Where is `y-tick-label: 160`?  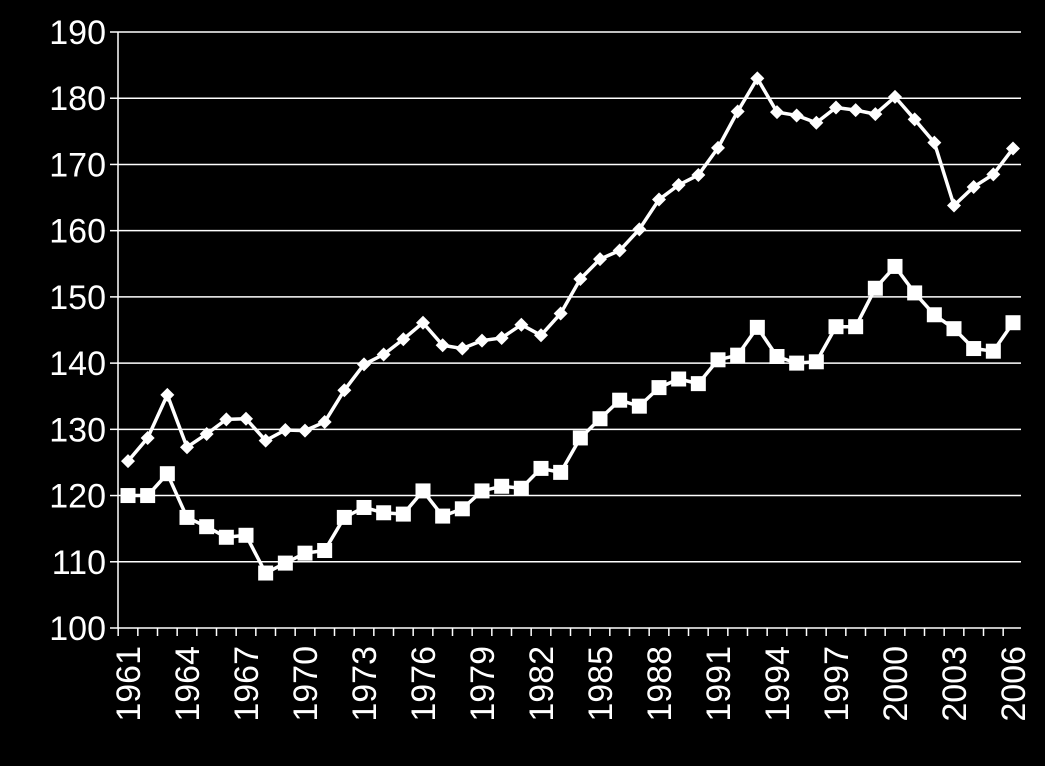 y-tick-label: 160 is located at coordinates (77, 232).